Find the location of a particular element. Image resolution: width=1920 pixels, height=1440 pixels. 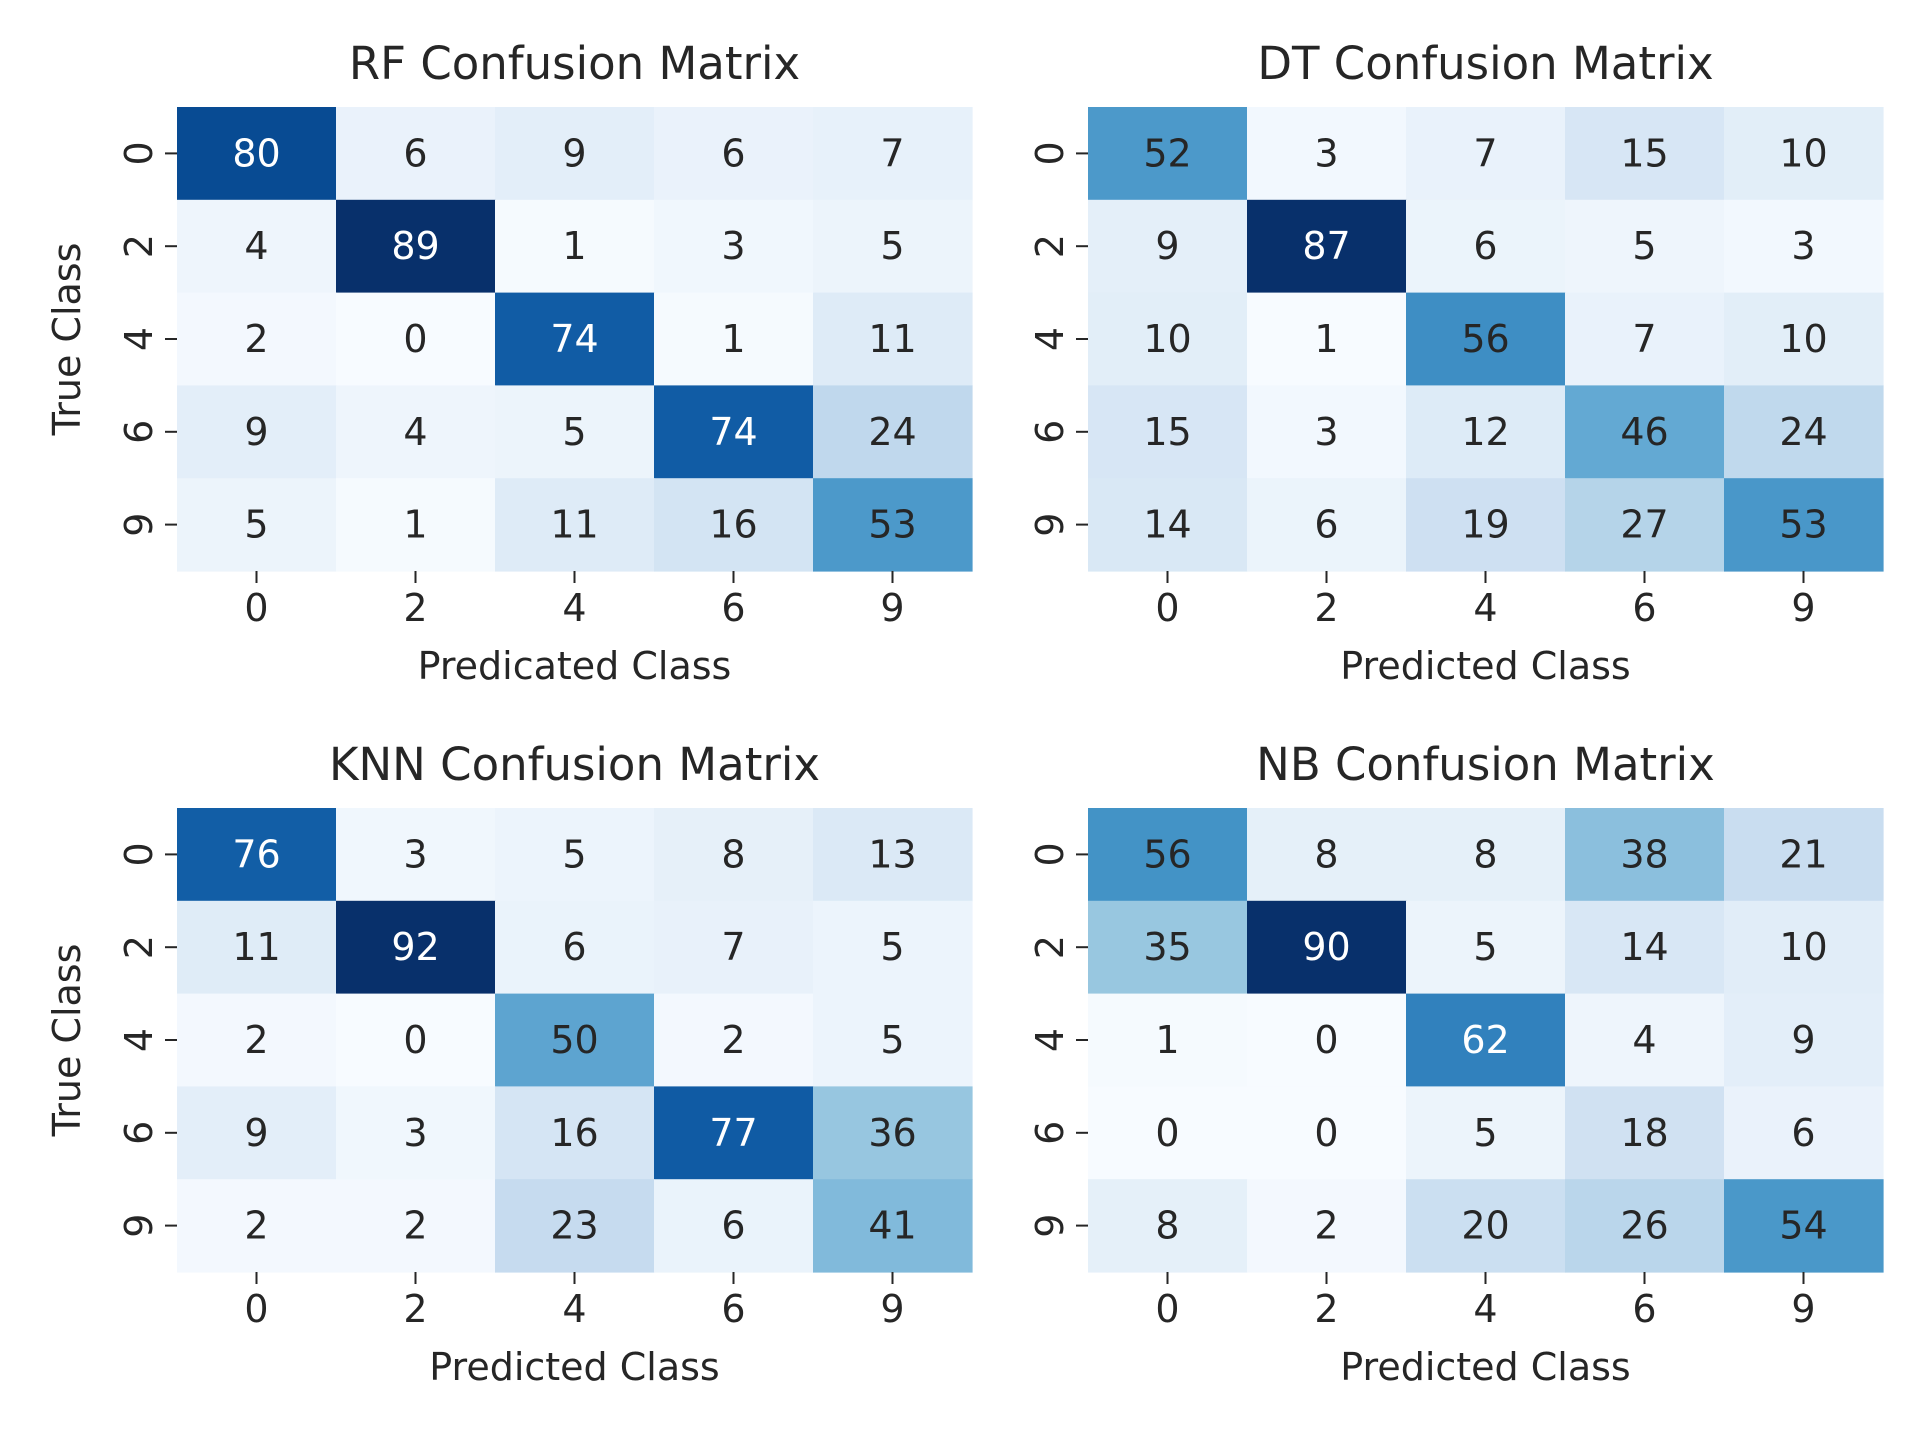

cell-value-label: 2 is located at coordinates (1326, 1226).